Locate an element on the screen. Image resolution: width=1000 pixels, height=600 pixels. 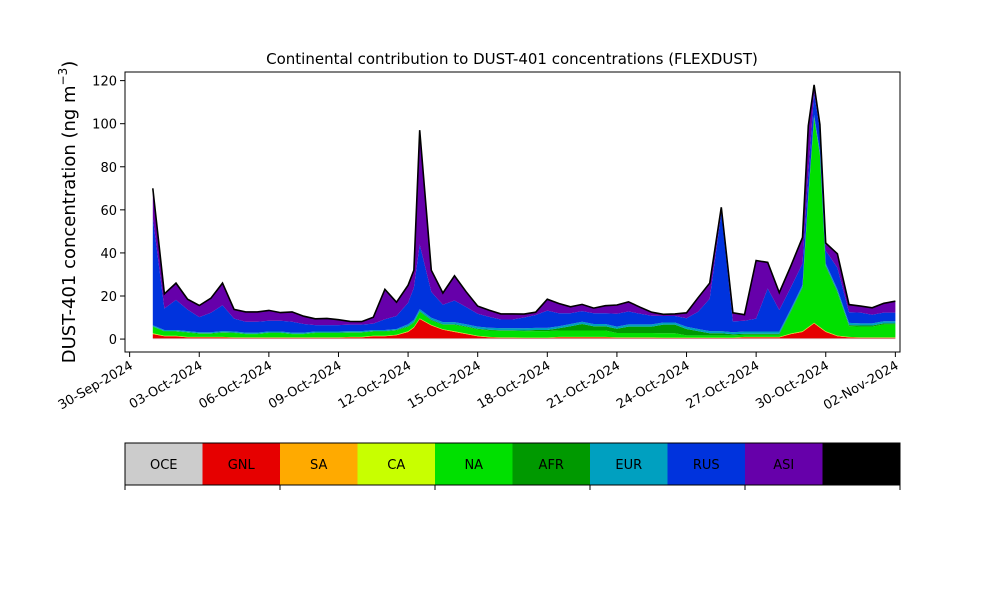
colorbar-swatch-oce is located at coordinates (164, 464).